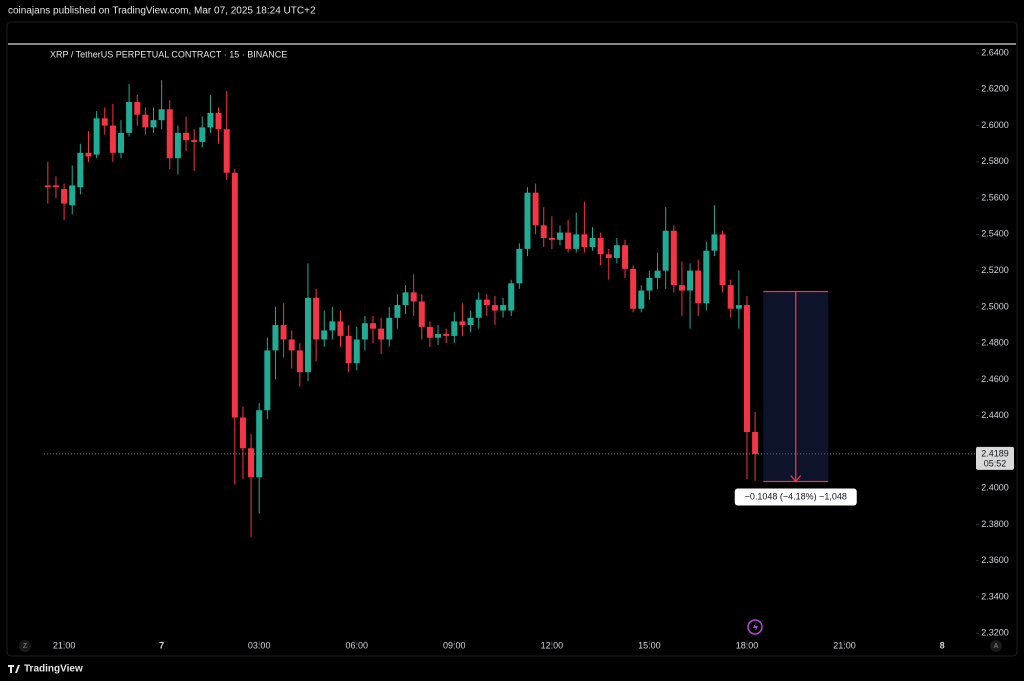 The image size is (1024, 681). I want to click on last-price-label: 2.4189, so click(995, 453).